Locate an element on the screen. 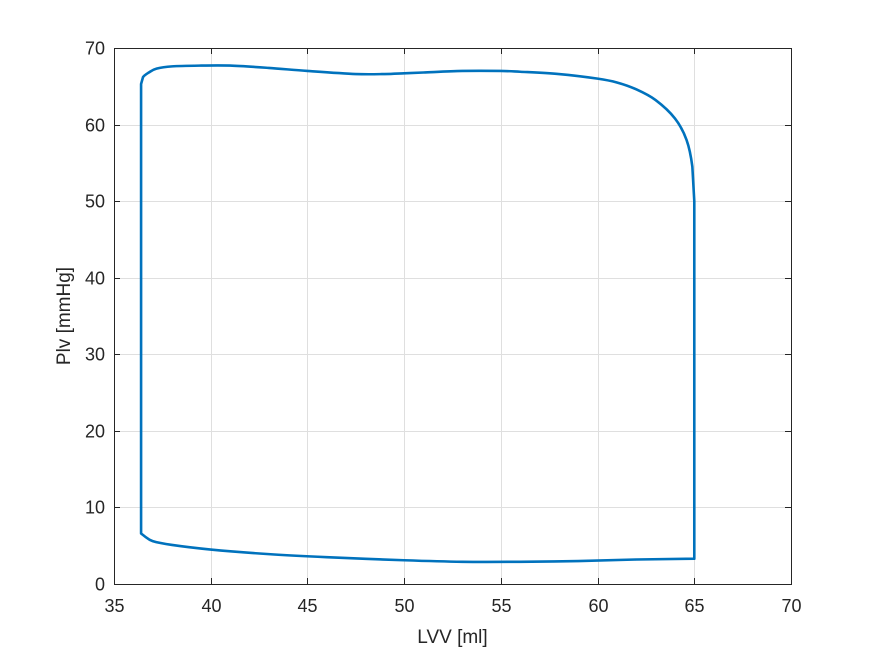 The image size is (875, 661). y-tick-label: 10 is located at coordinates (95, 508).